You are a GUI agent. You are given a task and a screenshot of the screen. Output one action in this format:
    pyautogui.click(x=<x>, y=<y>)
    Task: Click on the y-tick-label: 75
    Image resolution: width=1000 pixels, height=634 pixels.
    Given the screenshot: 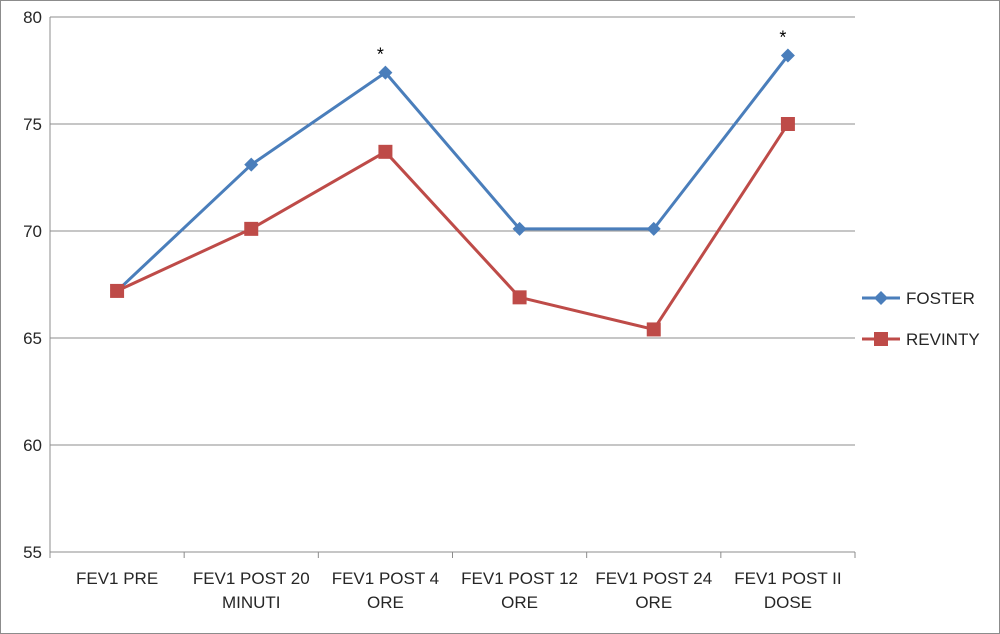 What is the action you would take?
    pyautogui.click(x=32, y=124)
    